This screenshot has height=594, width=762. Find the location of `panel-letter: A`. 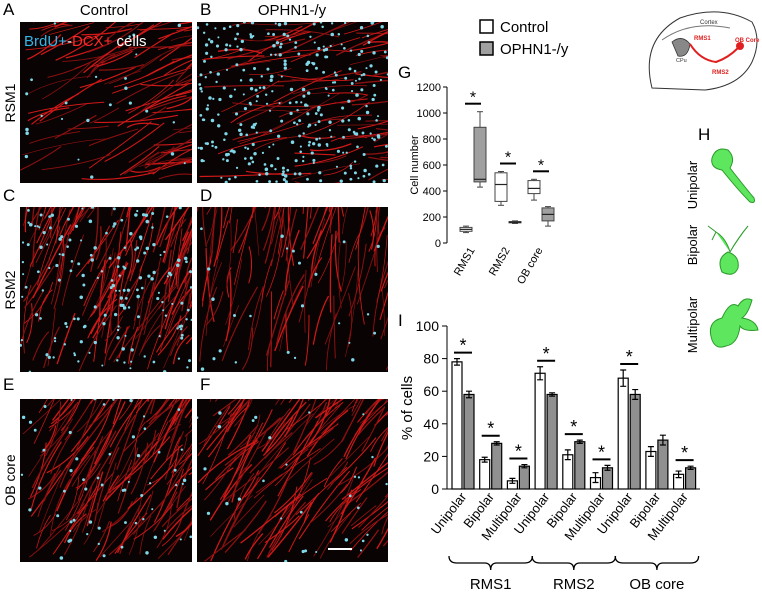

panel-letter: A is located at coordinates (9, 9).